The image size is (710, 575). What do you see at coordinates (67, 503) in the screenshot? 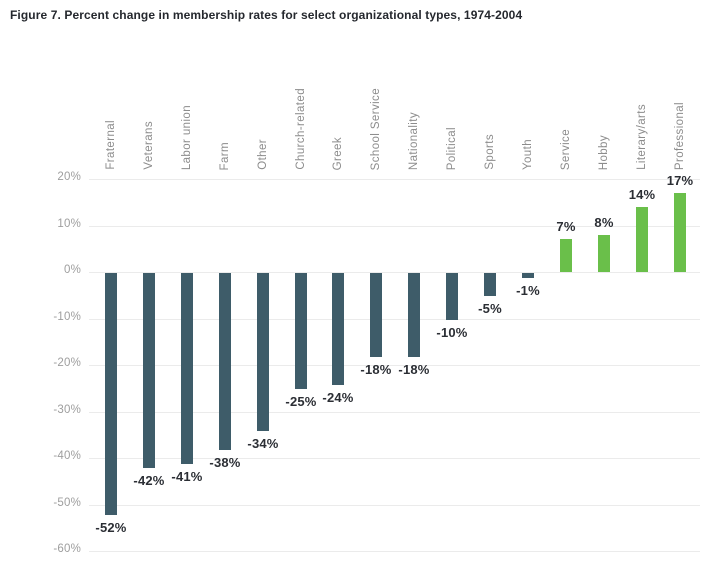
I see `y-axis-tick-label: -50%` at bounding box center [67, 503].